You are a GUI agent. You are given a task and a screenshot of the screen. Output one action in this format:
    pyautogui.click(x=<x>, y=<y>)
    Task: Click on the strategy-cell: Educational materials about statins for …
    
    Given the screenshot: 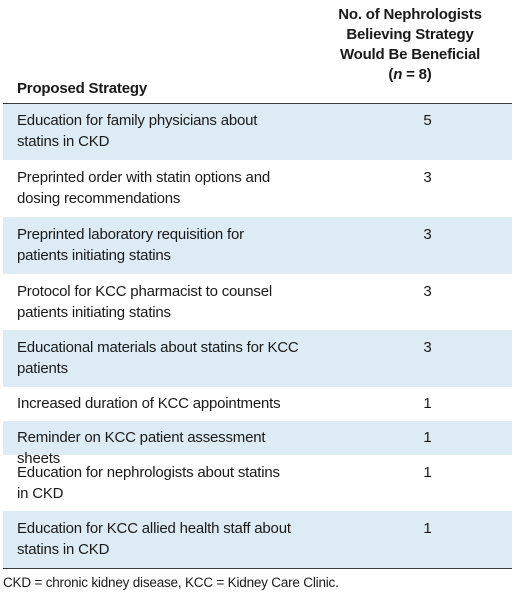 What is the action you would take?
    pyautogui.click(x=158, y=358)
    